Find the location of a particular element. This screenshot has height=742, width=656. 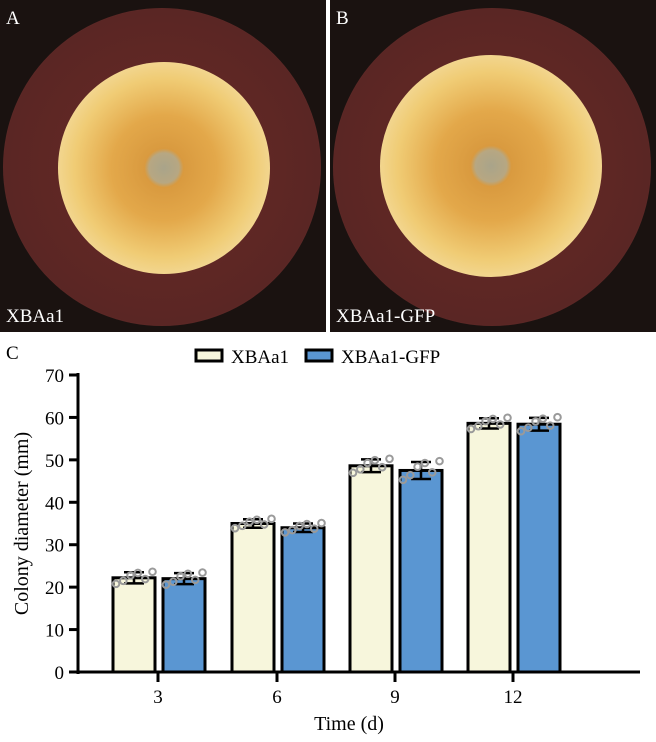

y-tick-label: 70 is located at coordinates (54, 376).